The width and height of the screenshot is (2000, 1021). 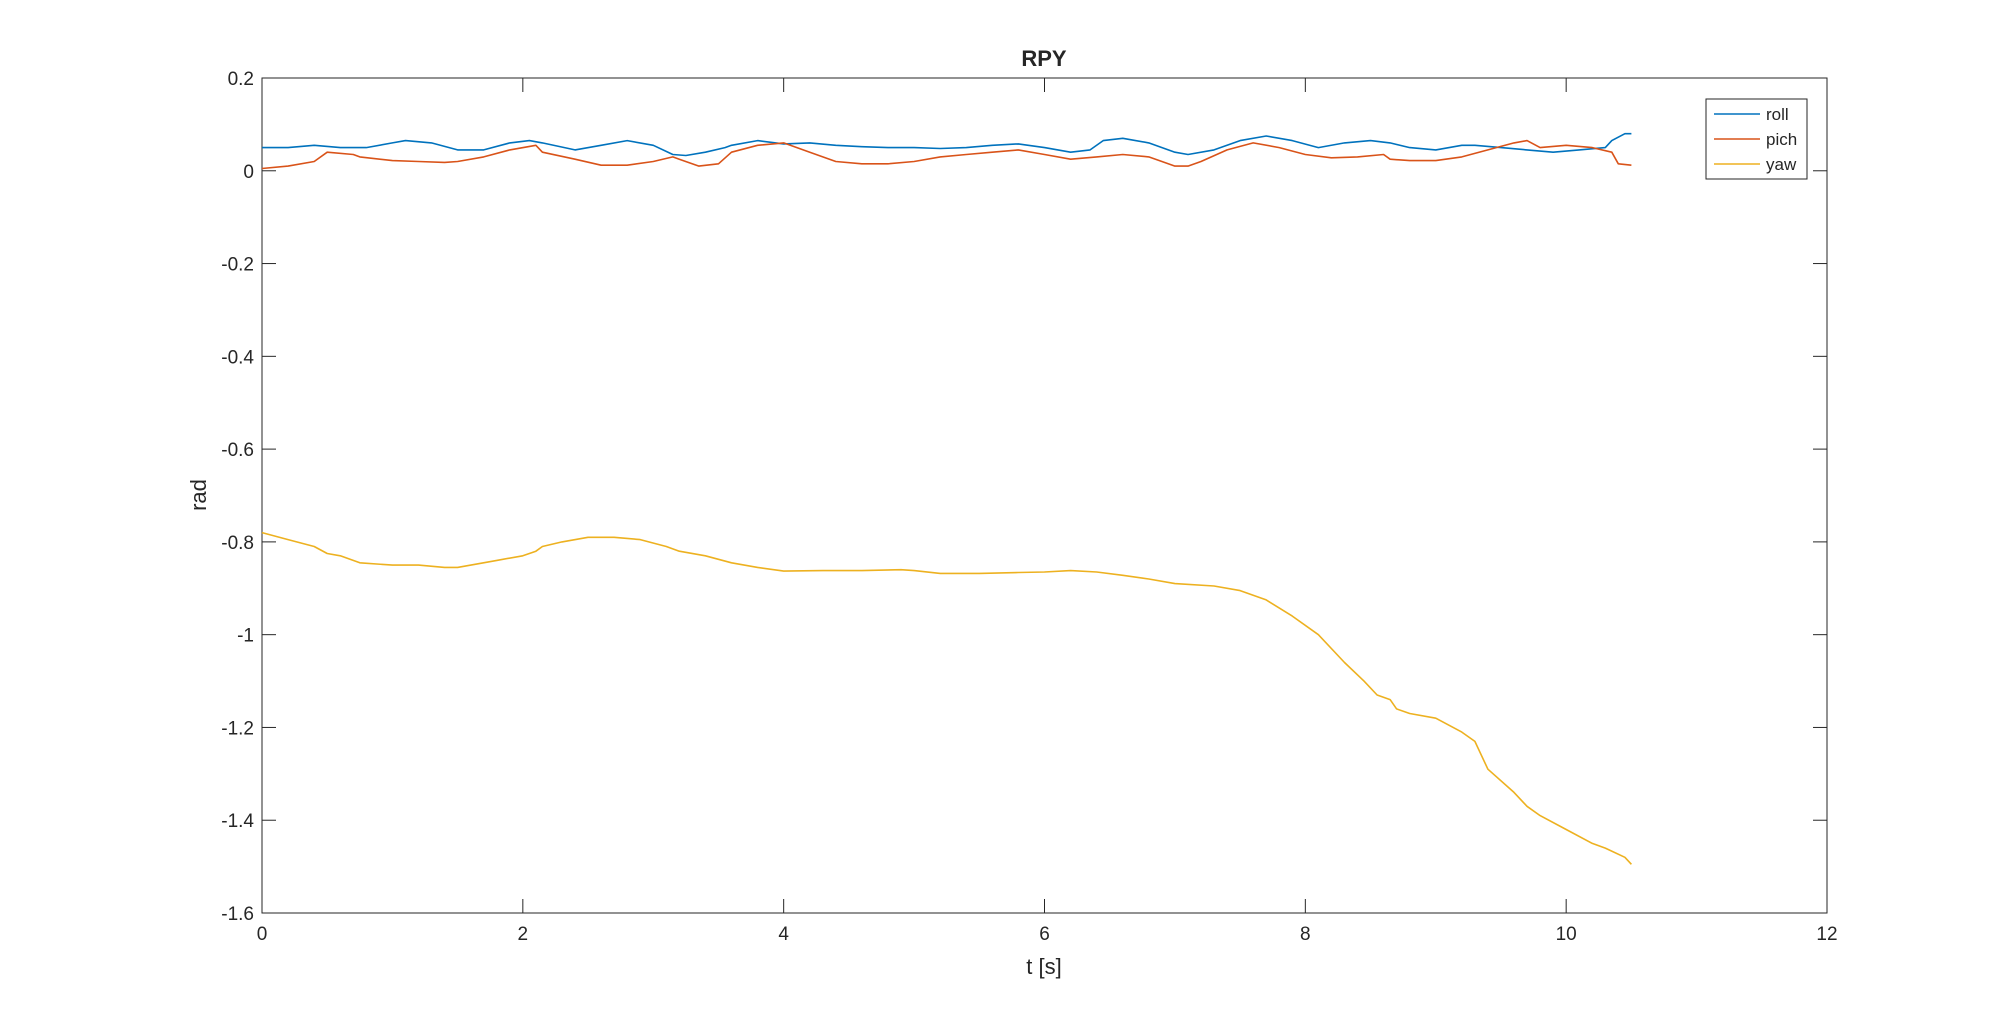 What do you see at coordinates (237, 728) in the screenshot?
I see `y-tick-label: -1.2` at bounding box center [237, 728].